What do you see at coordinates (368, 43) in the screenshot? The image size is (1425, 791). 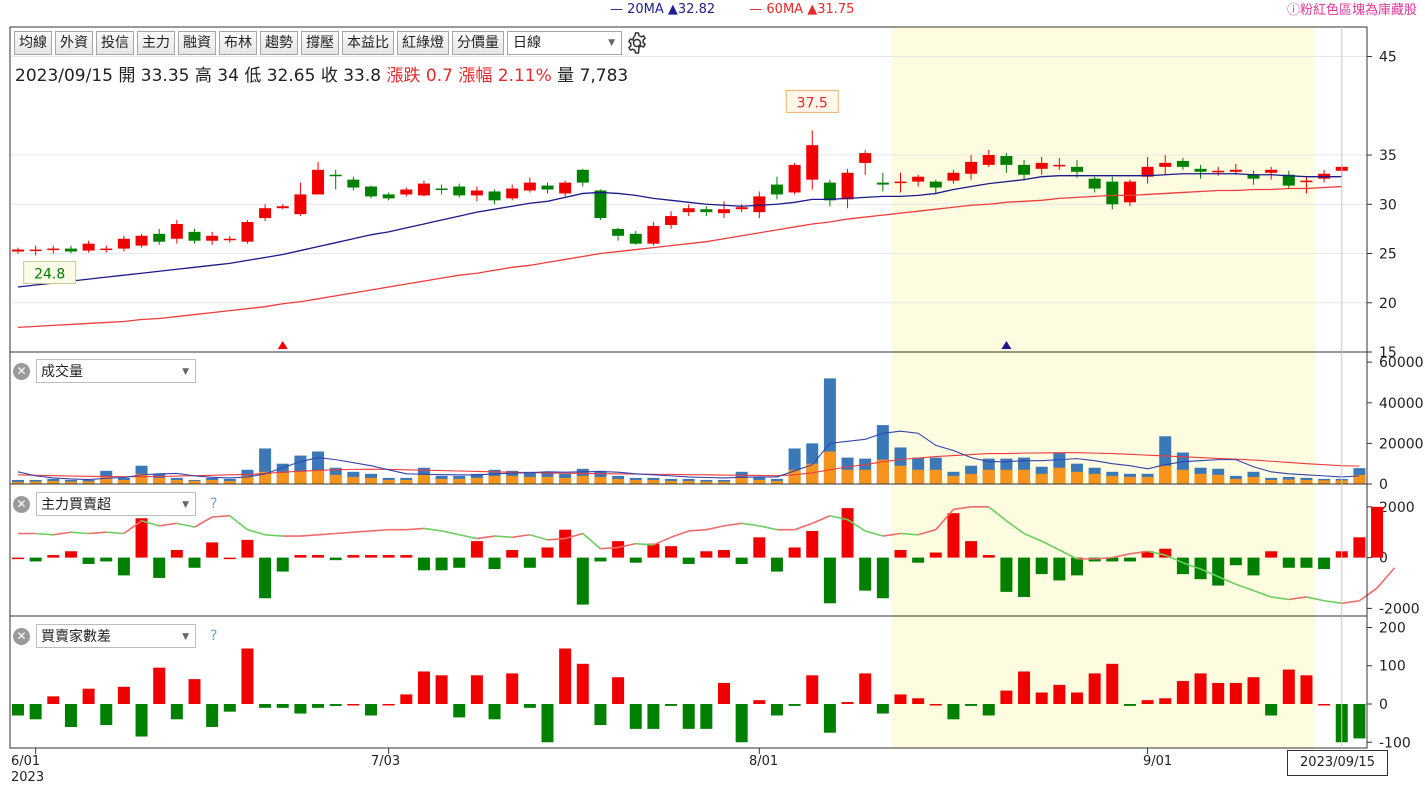 I see `pe-button: 本益比` at bounding box center [368, 43].